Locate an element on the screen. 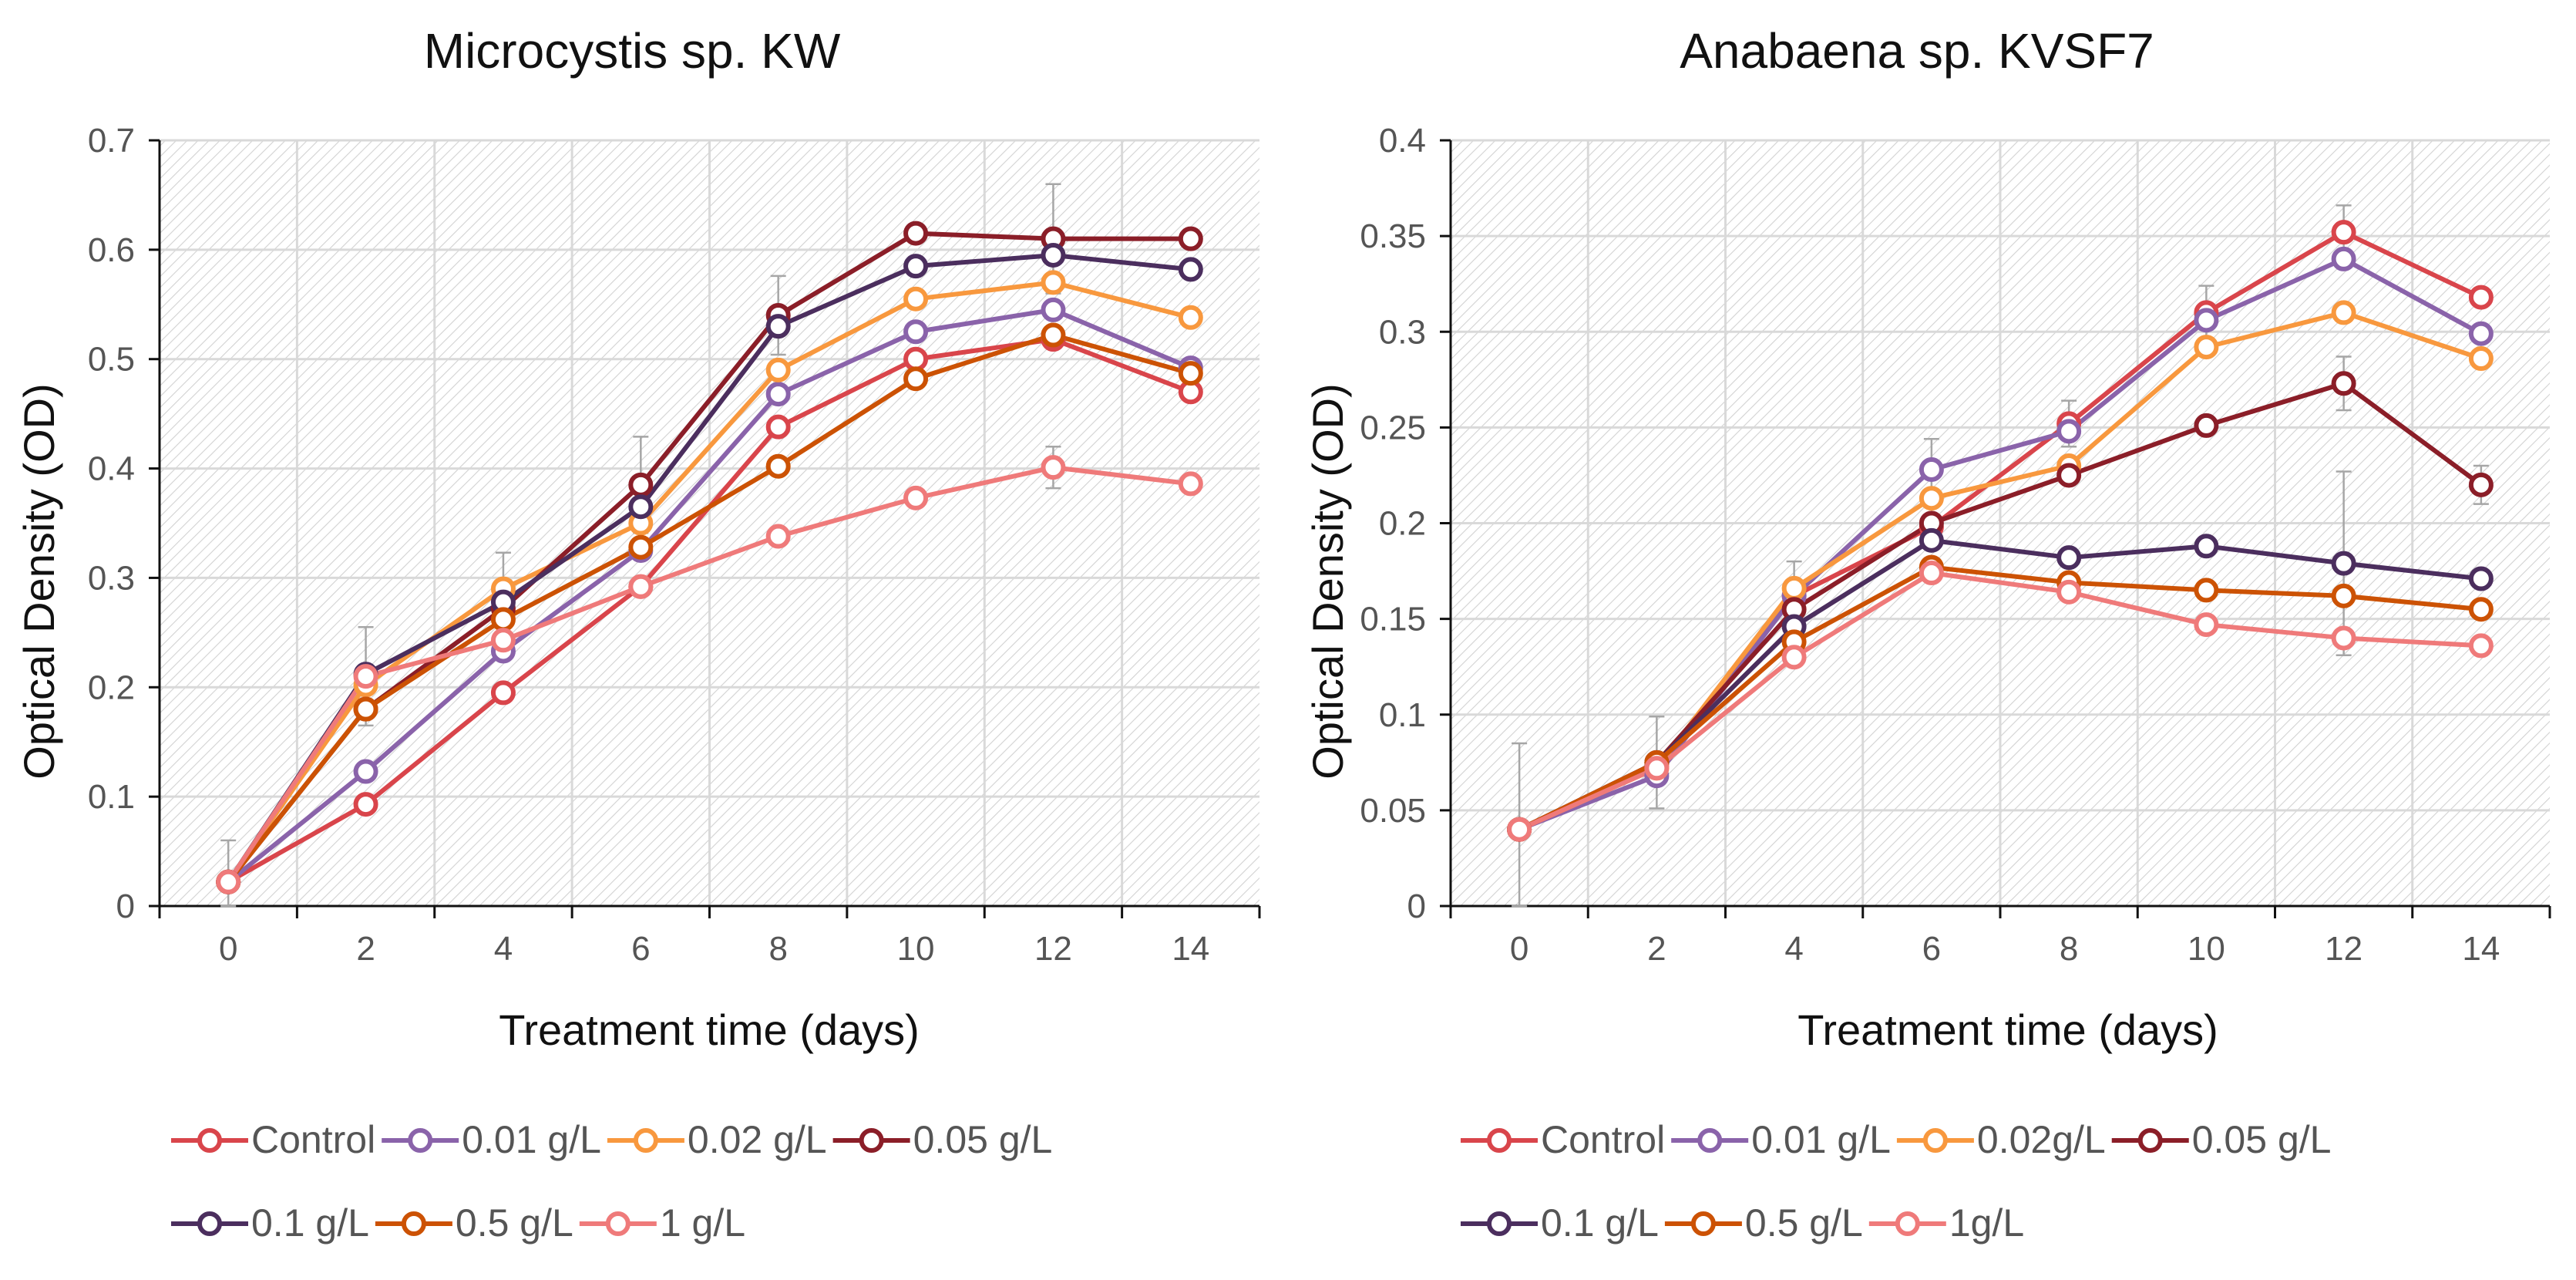 The height and width of the screenshot is (1280, 2576). y-tick-label: 0.4 is located at coordinates (111, 469).